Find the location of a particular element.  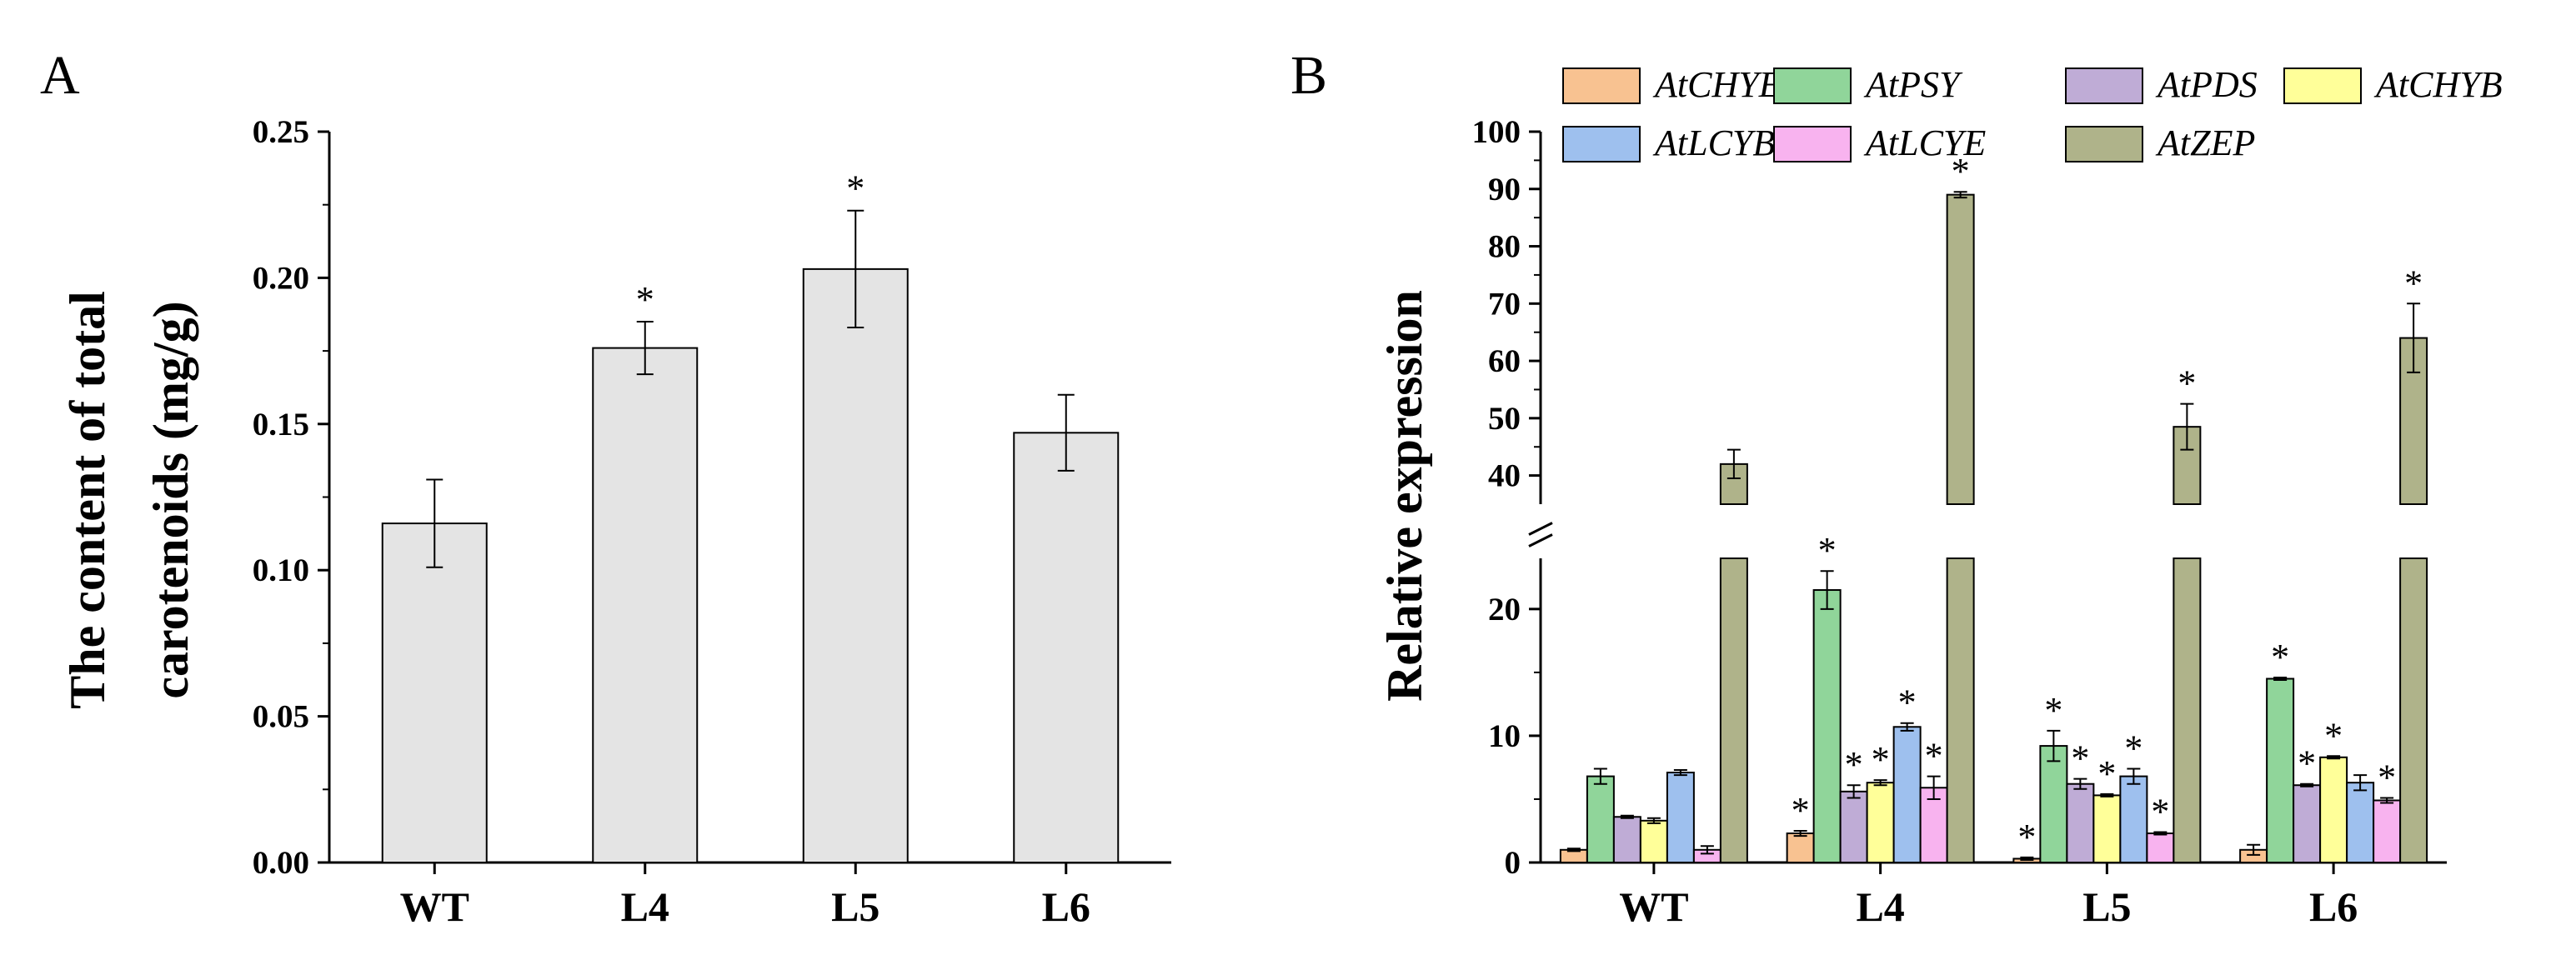

panel-a-y-tick-label: 0.10 is located at coordinates (281, 570).